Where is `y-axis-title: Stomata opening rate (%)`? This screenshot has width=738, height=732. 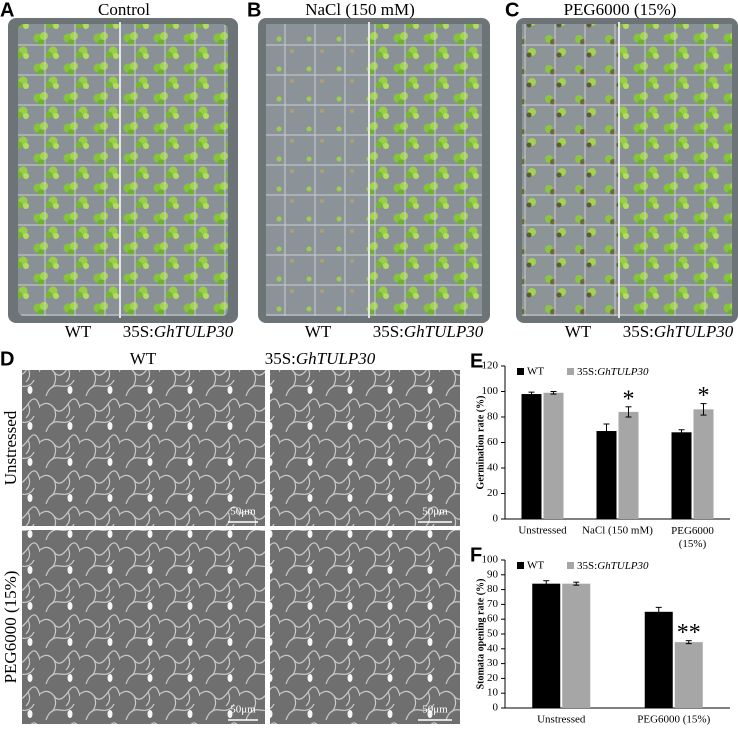
y-axis-title: Stomata opening rate (%) is located at coordinates (480, 634).